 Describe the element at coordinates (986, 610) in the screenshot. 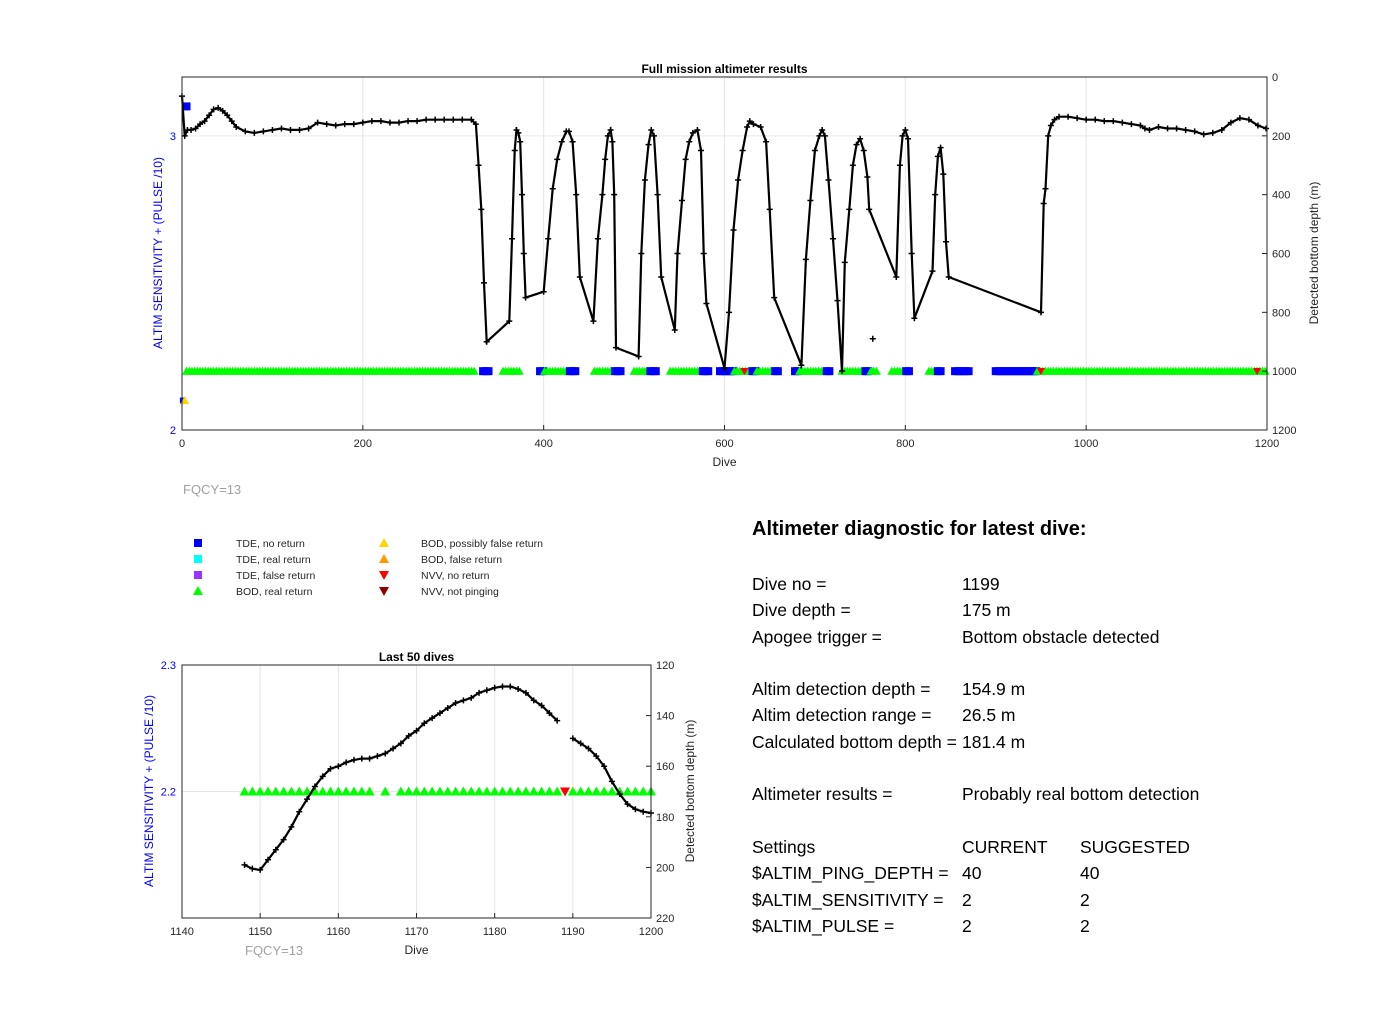

I see `dive-depth-value: 175 m` at that location.